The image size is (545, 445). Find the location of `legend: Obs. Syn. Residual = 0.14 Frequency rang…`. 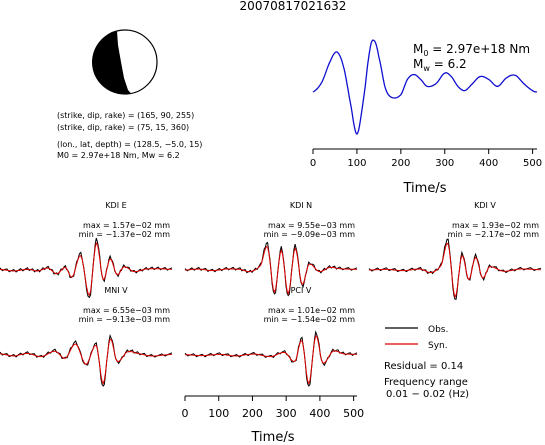

legend: Obs. Syn. Residual = 0.14 Frequency rang… is located at coordinates (426, 362).